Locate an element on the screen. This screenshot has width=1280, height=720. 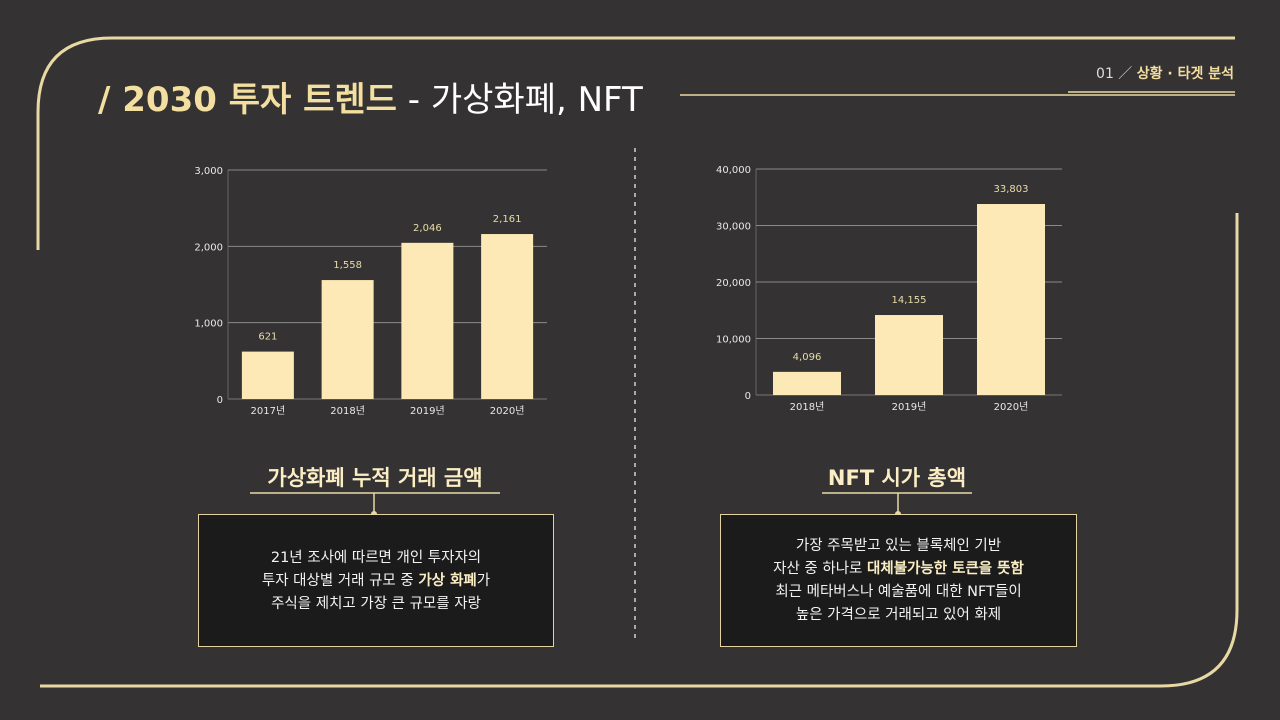
chart-title-crypto: 가상화폐 누적 거래 금액 is located at coordinates (375, 478).